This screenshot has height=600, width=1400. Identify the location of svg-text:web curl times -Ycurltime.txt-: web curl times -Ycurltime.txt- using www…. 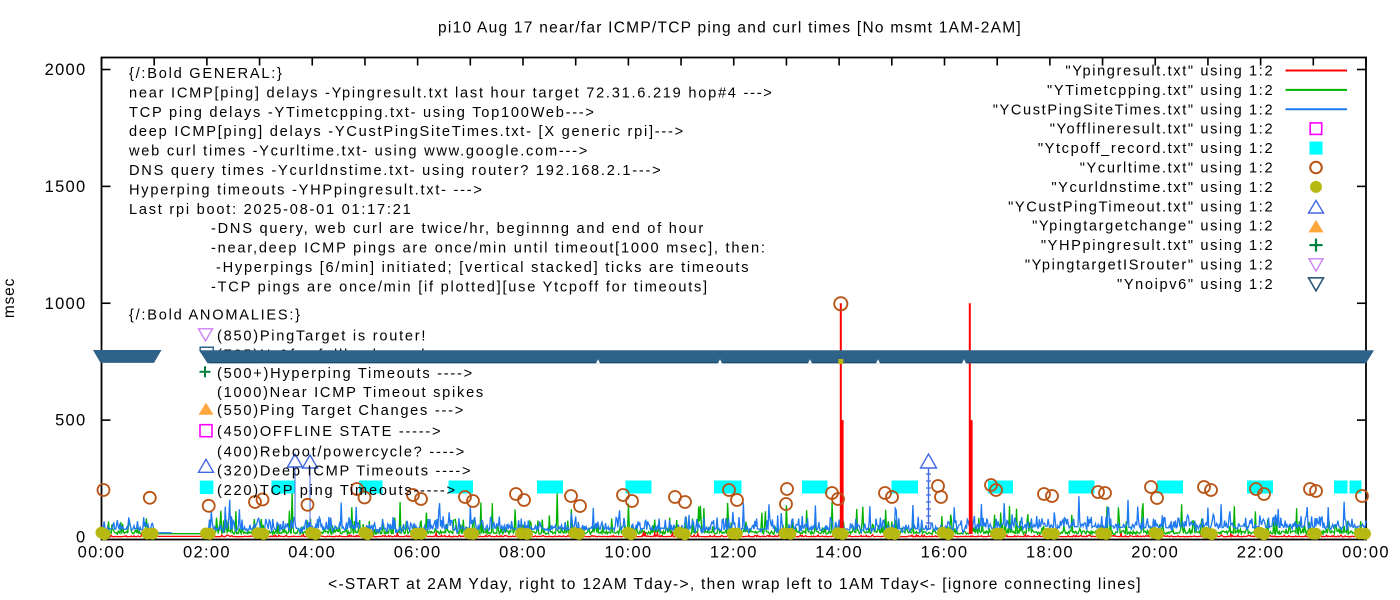
(358, 152).